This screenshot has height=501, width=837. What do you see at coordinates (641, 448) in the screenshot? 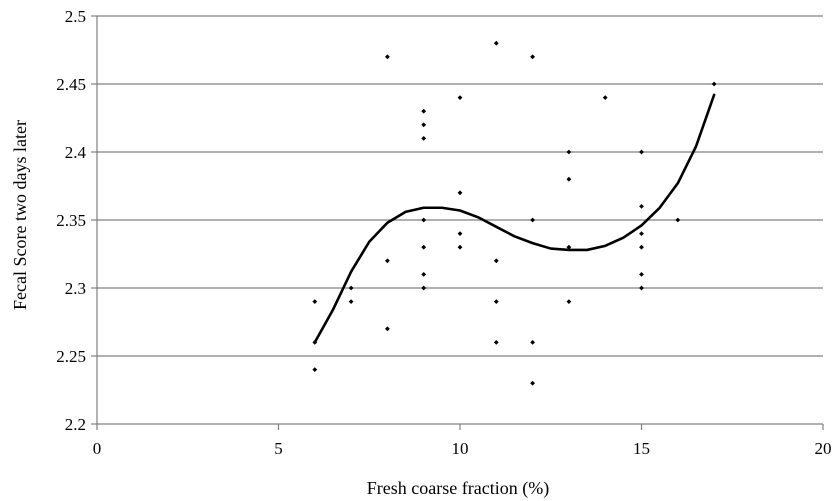
I see `x-tick-label: 15` at bounding box center [641, 448].